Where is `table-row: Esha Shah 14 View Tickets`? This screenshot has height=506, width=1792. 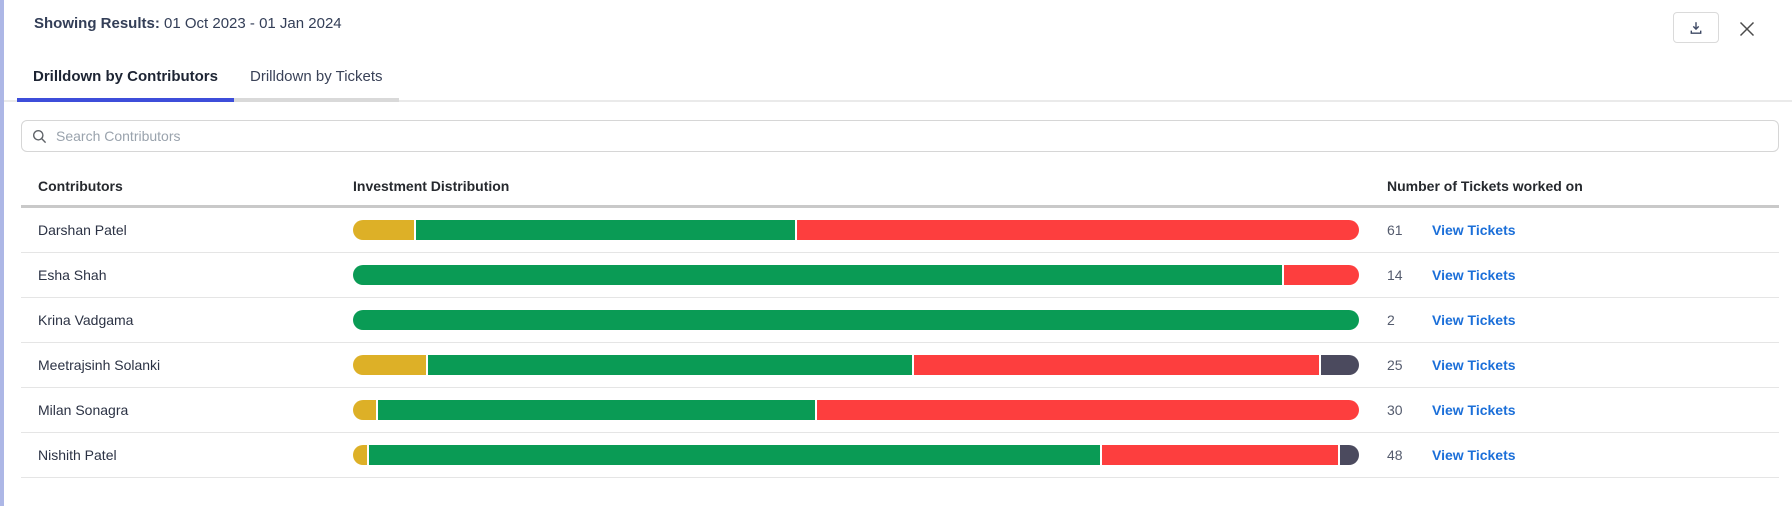 table-row: Esha Shah 14 View Tickets is located at coordinates (900, 275).